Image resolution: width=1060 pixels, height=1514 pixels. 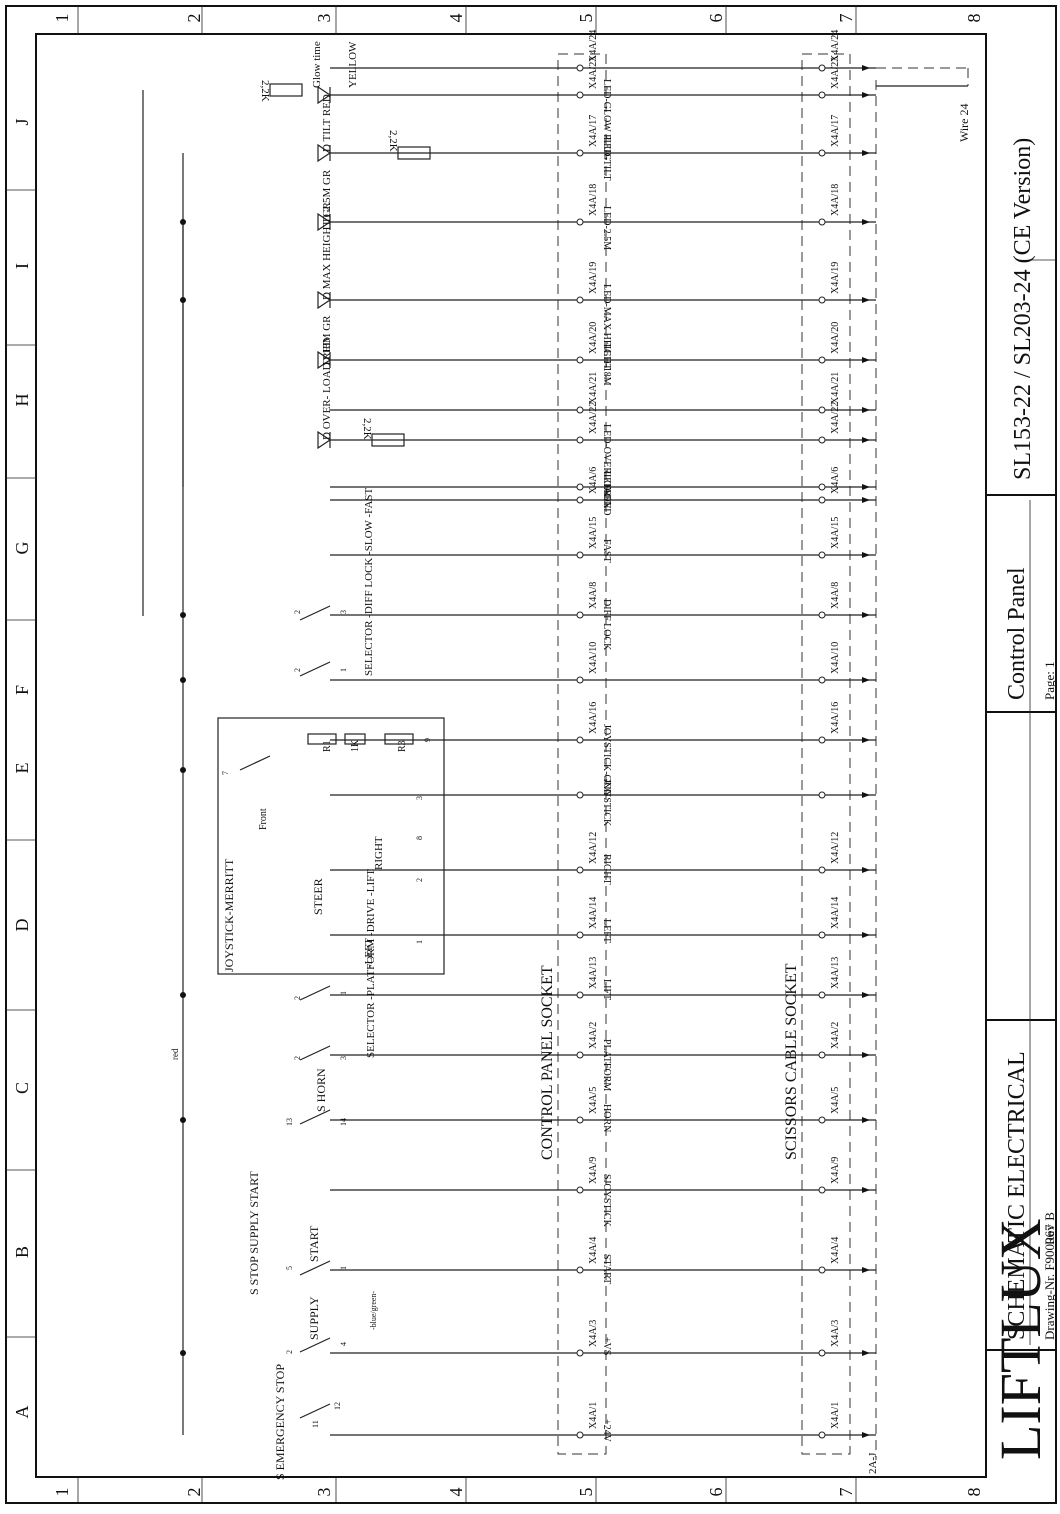 What do you see at coordinates (606, 1346) in the screenshot?
I see `signal-1: +VS` at bounding box center [606, 1346].